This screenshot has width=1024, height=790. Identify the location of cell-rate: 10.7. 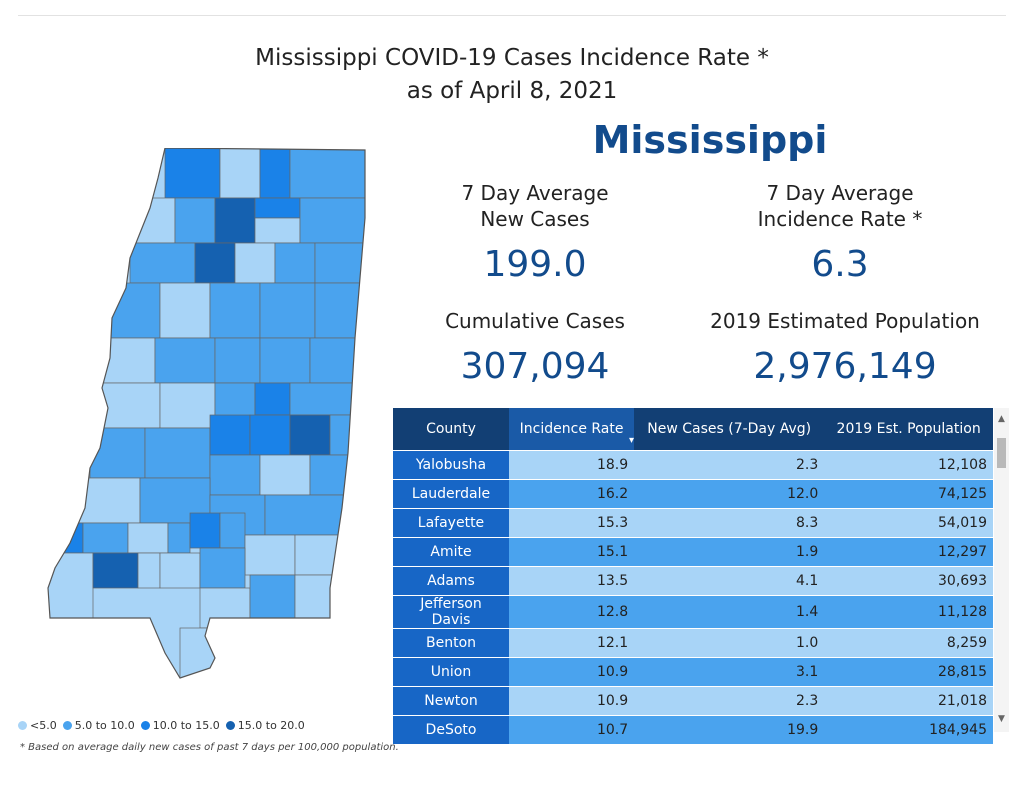
(572, 729).